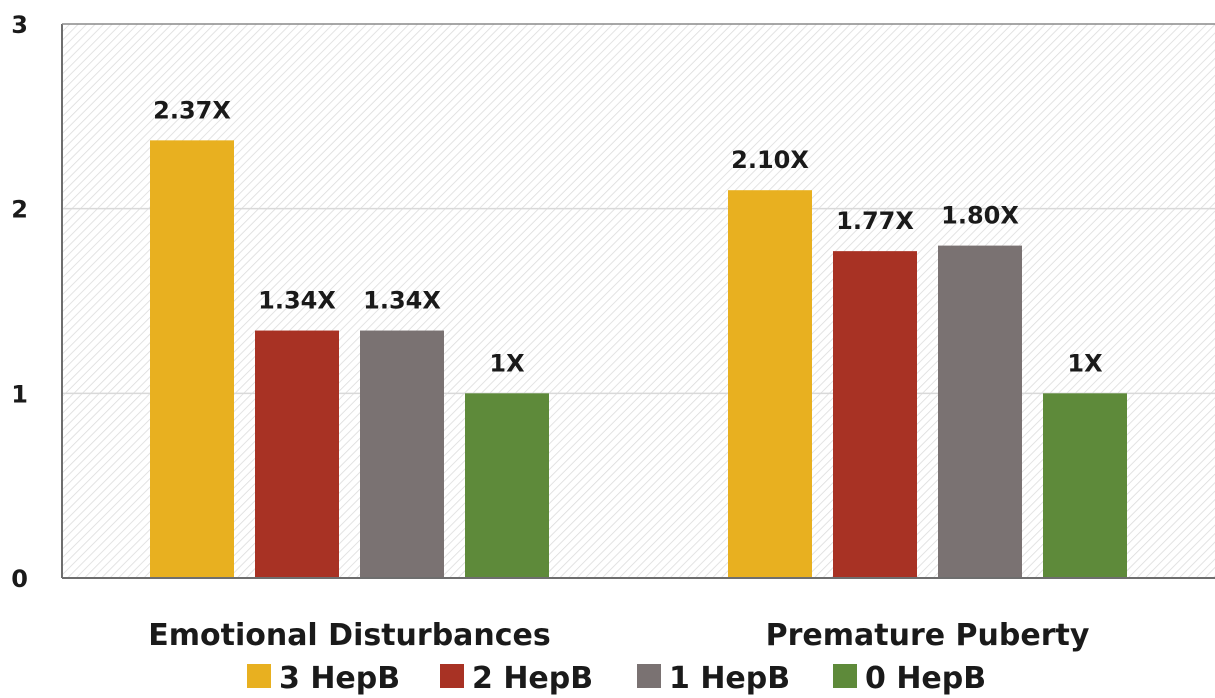 The height and width of the screenshot is (698, 1215). Describe the element at coordinates (19, 210) in the screenshot. I see `y-tick-label: 2` at that location.